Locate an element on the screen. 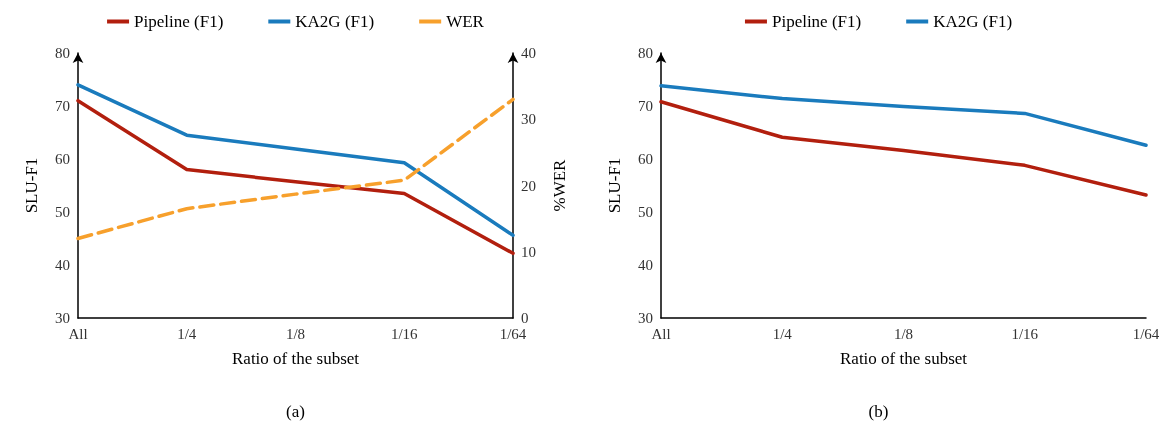 This screenshot has height=430, width=1174. y2-tick-label: 40 is located at coordinates (528, 53).